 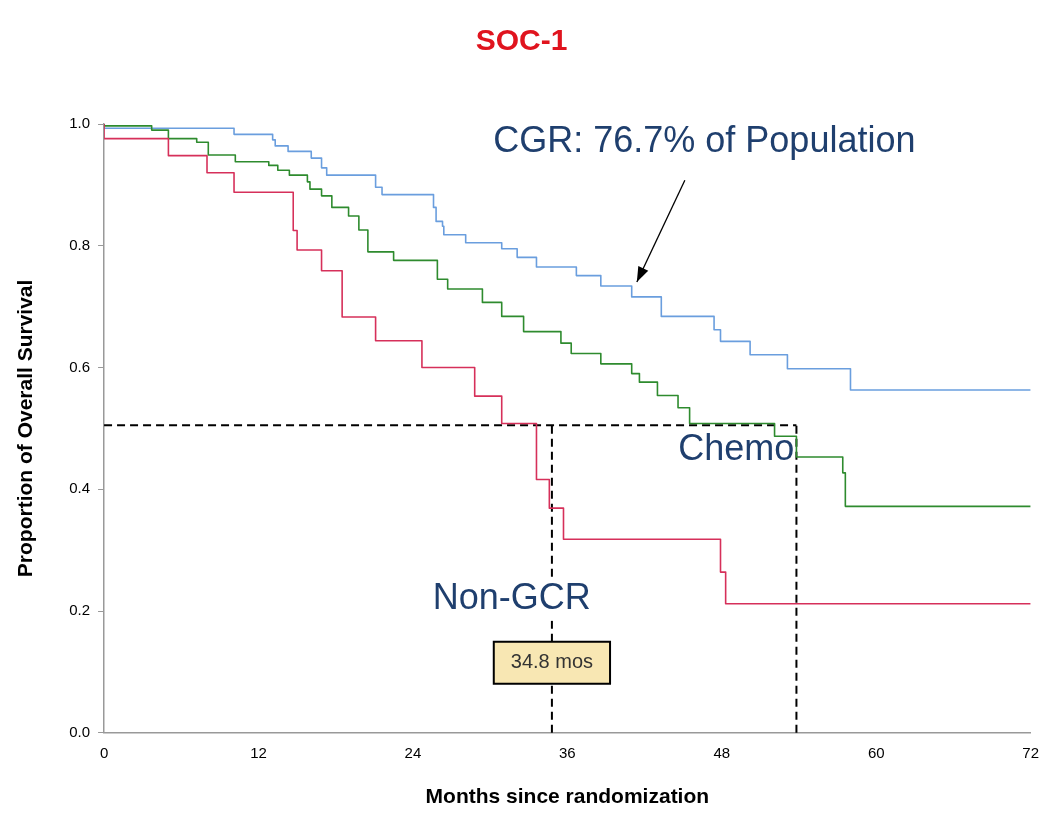 What do you see at coordinates (25, 428) in the screenshot?
I see `y-axis-title: Proportion of Overall Survival` at bounding box center [25, 428].